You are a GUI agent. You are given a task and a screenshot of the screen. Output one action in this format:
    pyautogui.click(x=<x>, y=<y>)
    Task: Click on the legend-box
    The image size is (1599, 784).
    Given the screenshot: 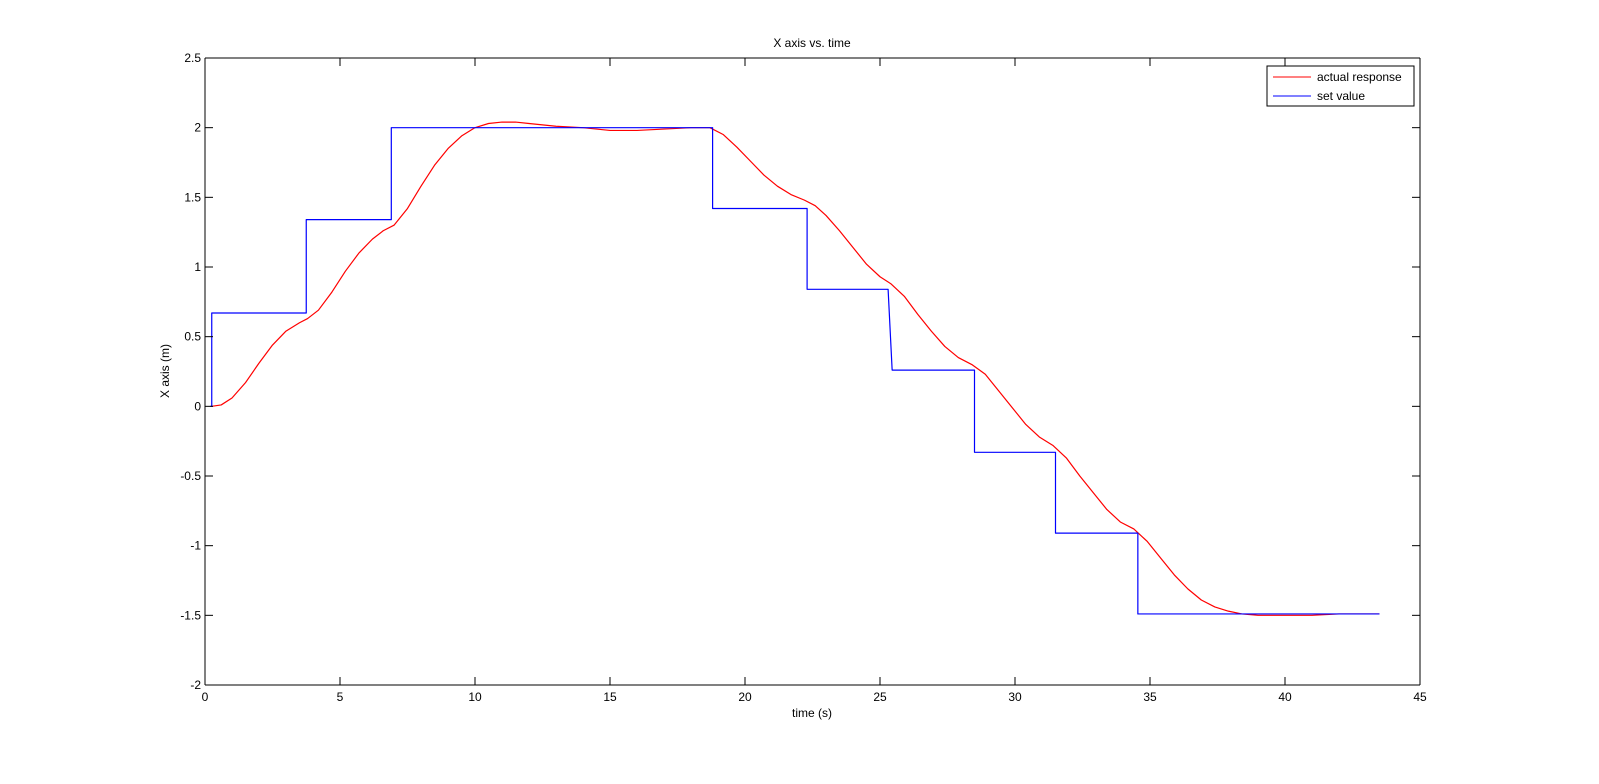 What is the action you would take?
    pyautogui.click(x=1340, y=86)
    